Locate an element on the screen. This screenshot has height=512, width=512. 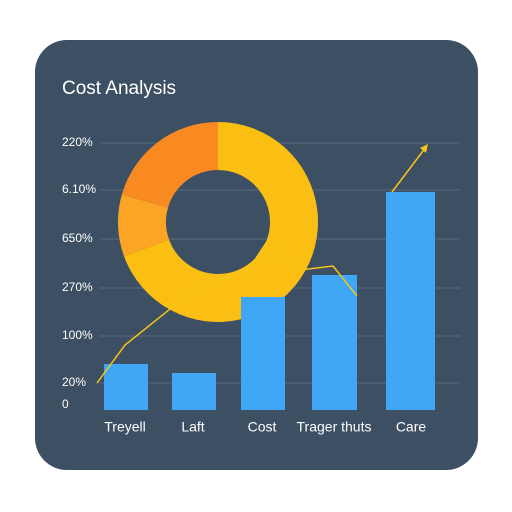
axis-label: 100% is located at coordinates (77, 335).